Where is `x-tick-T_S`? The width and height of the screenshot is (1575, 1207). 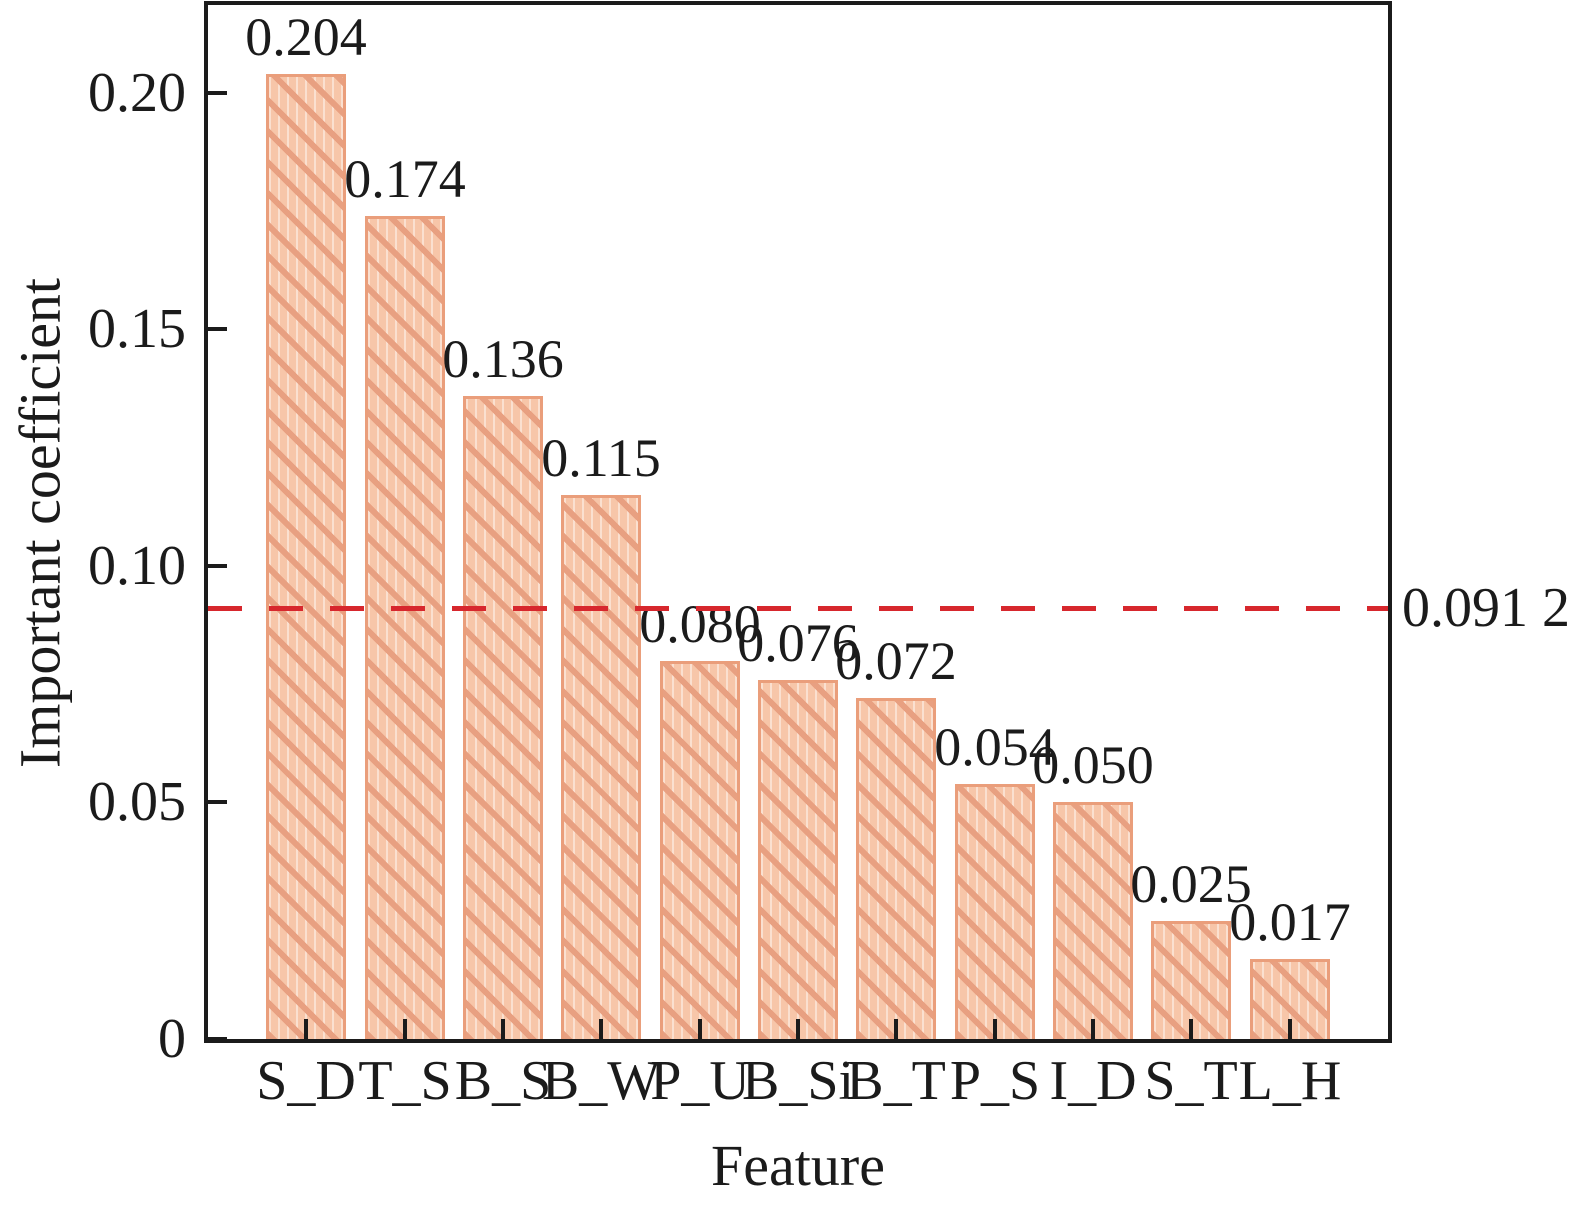 x-tick-T_S is located at coordinates (405, 1029).